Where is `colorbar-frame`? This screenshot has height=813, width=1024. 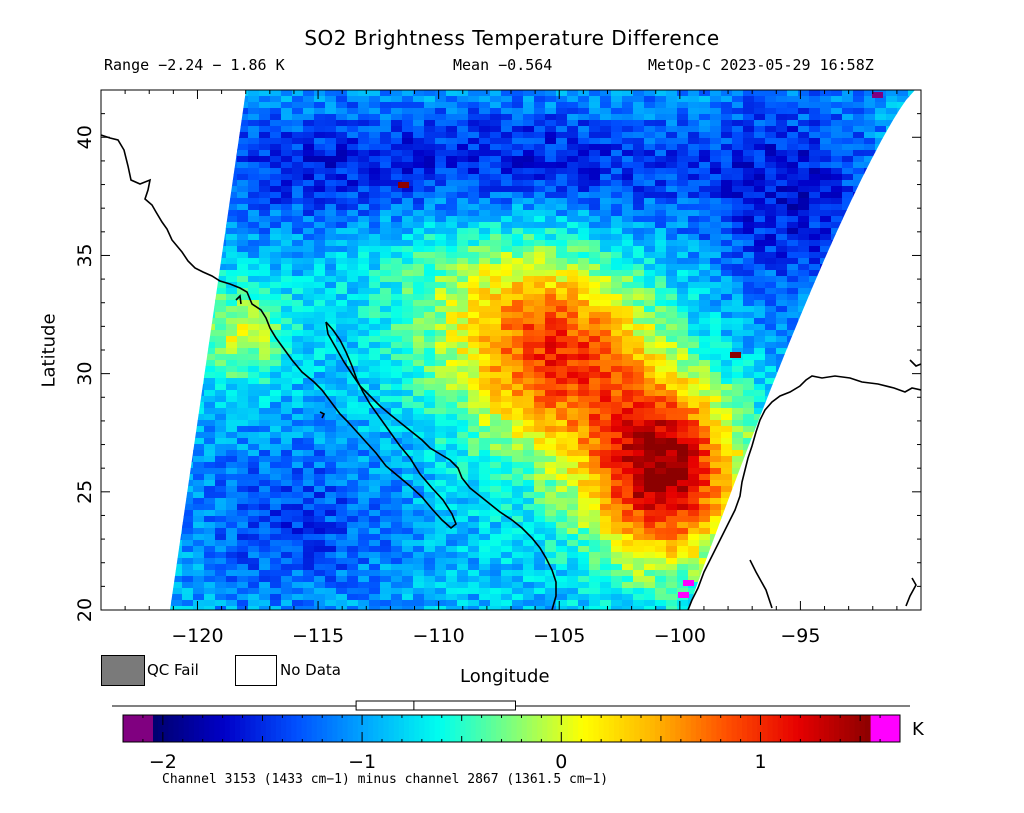
colorbar-frame is located at coordinates (511, 728).